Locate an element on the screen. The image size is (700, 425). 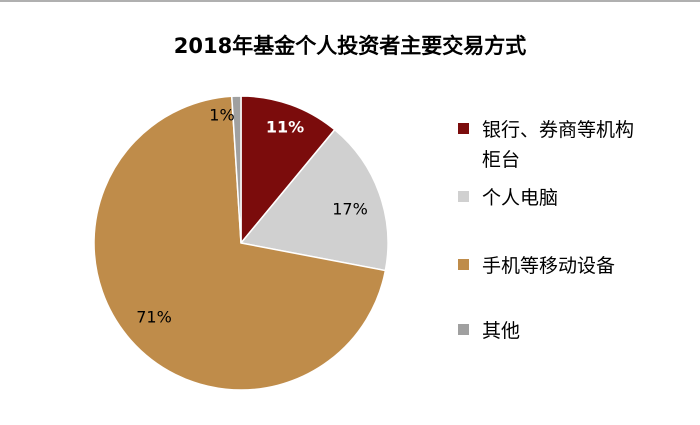
slice-pc-label: 17% is located at coordinates (350, 209).